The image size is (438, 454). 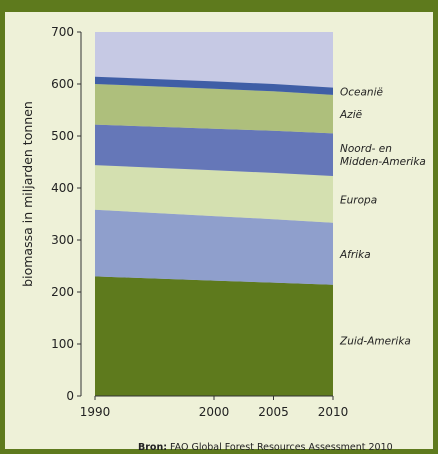 I want to click on y-tick-label: 400, so click(x=62, y=188).